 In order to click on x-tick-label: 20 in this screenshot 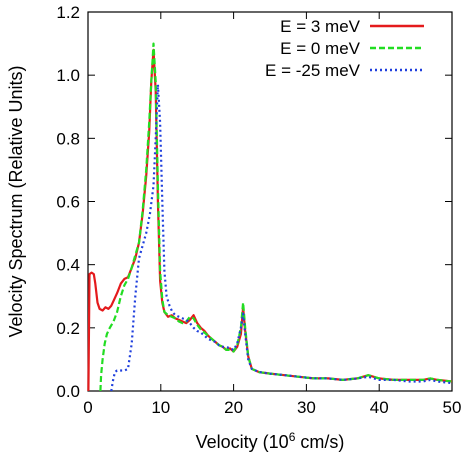, I will do `click(233, 407)`.